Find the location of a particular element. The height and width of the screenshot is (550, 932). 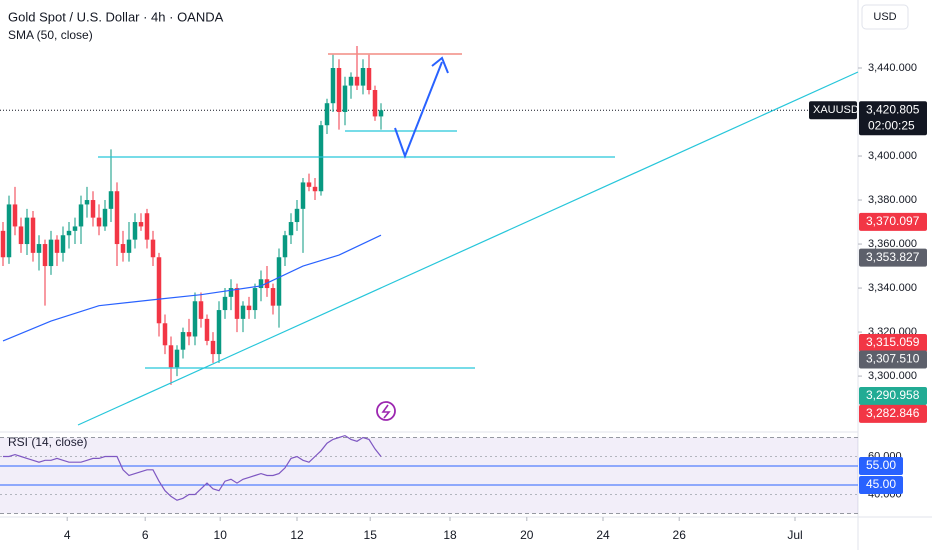

x-tick-label: 20 is located at coordinates (527, 535).